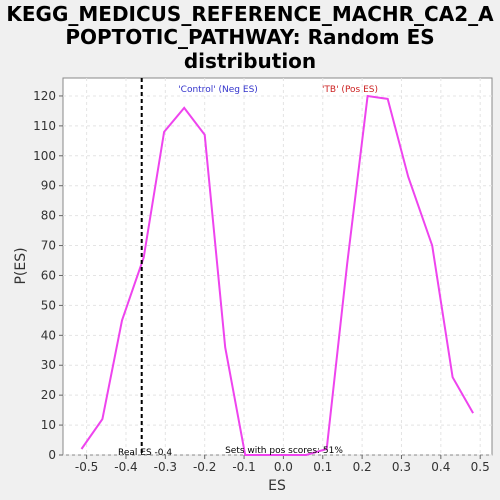 This screenshot has width=500, height=500. I want to click on y-axis-ticks: 0 10 20 30 40 50 60 70 80 90 100 110 120, so click(48, 275).